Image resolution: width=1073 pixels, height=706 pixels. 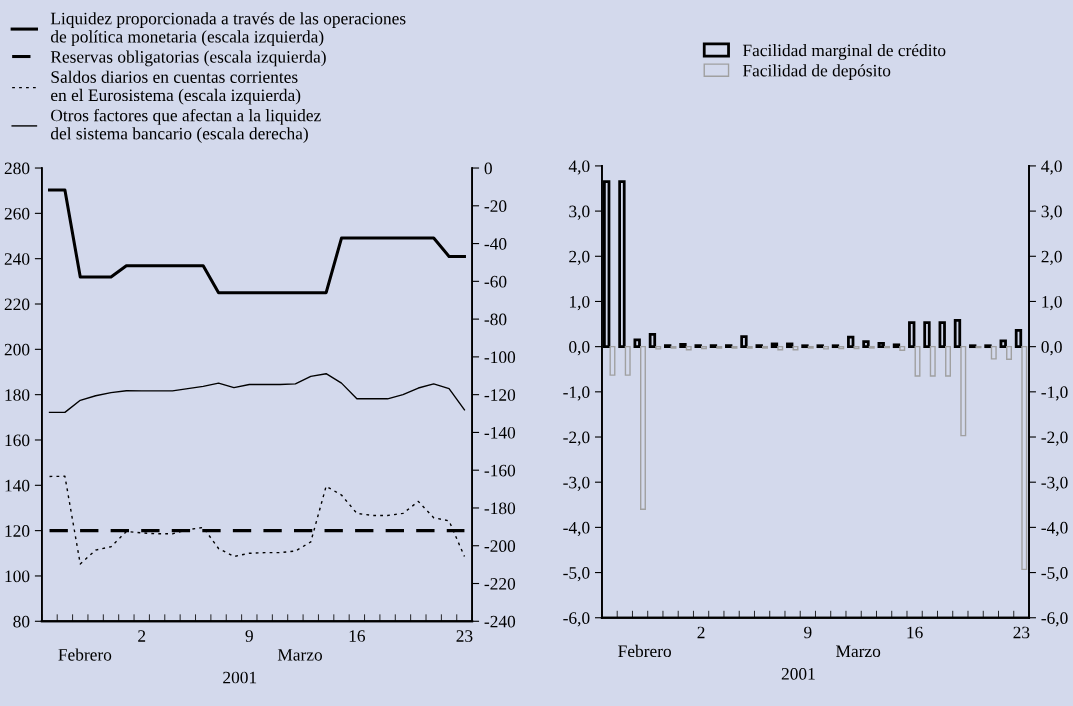 I want to click on y-tick-label: 220, so click(x=17, y=304).